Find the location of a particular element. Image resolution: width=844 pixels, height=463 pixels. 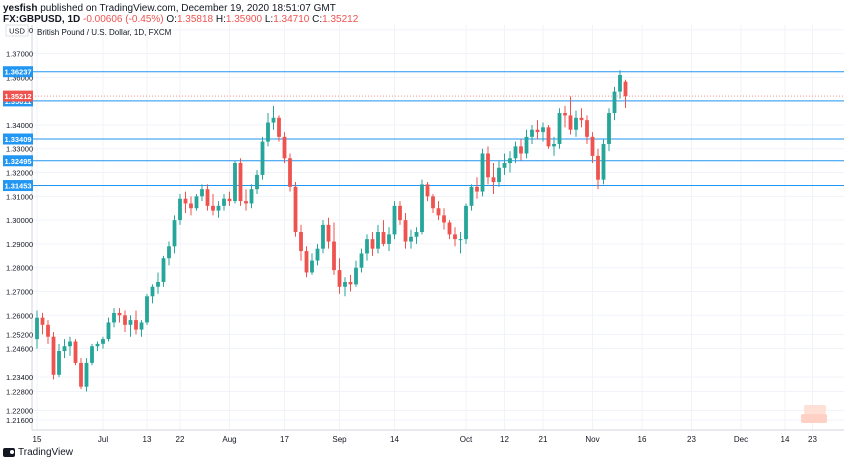

price-tick-label: 1.21600 is located at coordinates (19, 420).